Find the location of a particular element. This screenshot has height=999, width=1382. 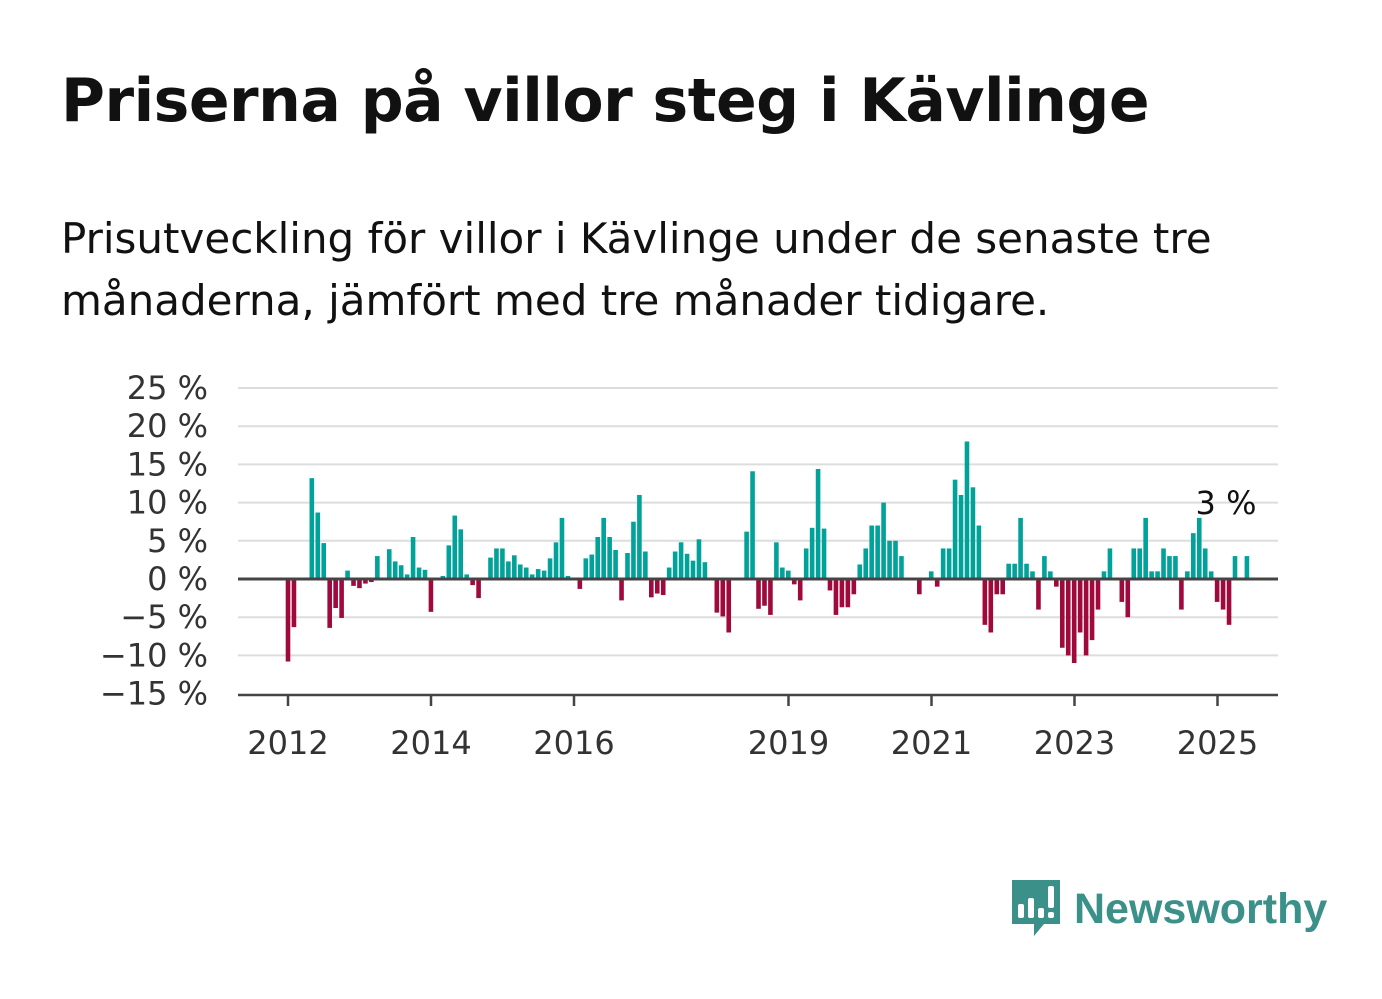

x-tick-label: 2025 is located at coordinates (1217, 743).